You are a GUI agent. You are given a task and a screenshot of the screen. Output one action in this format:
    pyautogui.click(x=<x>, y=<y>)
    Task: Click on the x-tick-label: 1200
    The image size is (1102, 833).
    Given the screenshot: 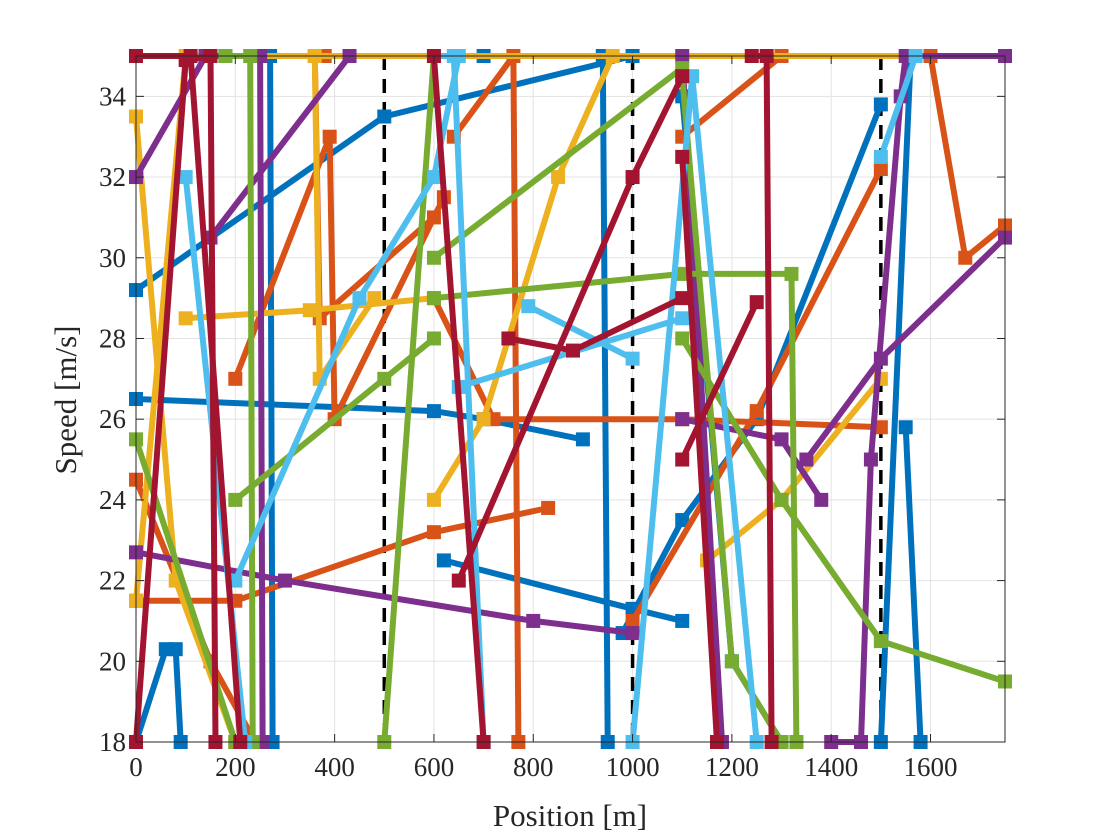 What is the action you would take?
    pyautogui.click(x=732, y=767)
    